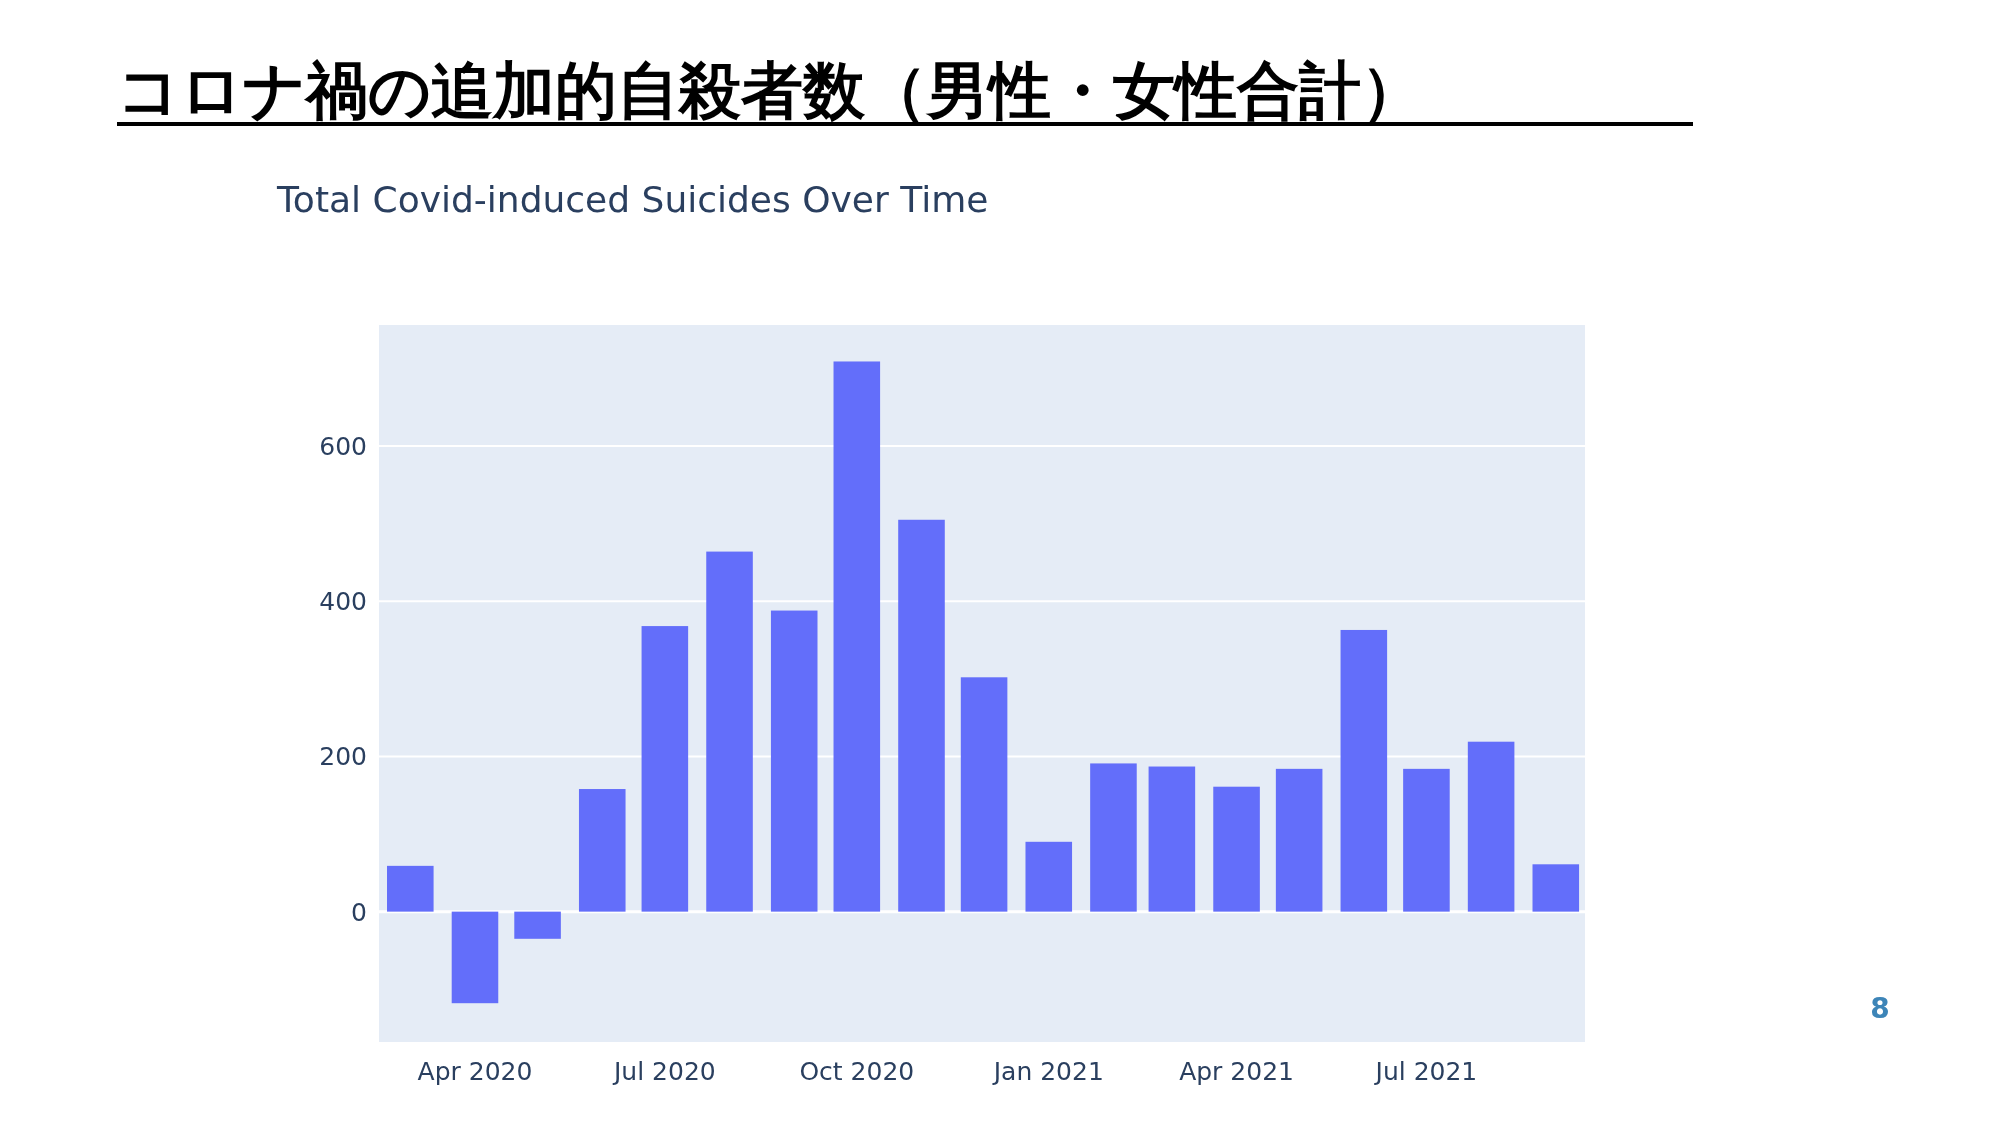 The width and height of the screenshot is (2000, 1125). Describe the element at coordinates (632, 199) in the screenshot. I see `chart-subtitle: Total Covid-induced Suicides Over Time` at that location.